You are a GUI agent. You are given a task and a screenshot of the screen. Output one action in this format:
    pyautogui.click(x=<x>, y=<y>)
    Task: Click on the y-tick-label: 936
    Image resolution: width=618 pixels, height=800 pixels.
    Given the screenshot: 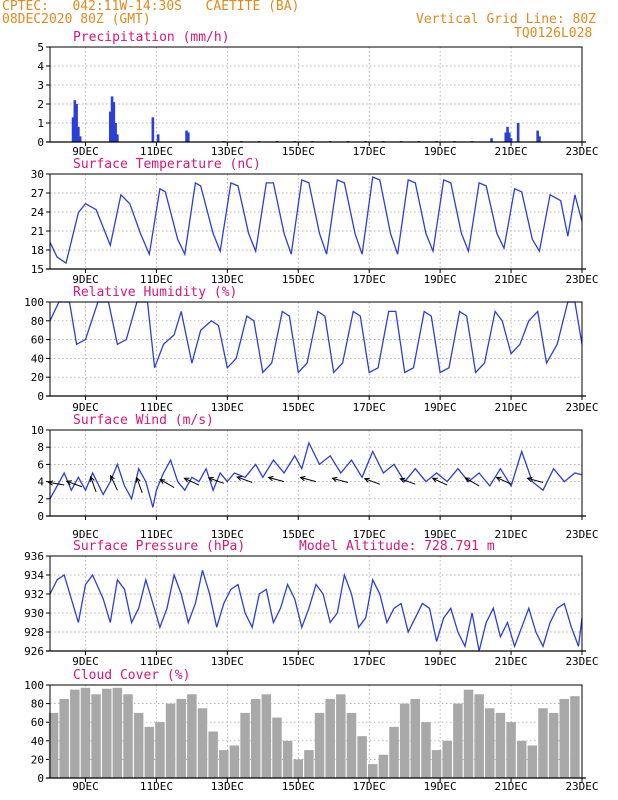 What is the action you would take?
    pyautogui.click(x=34, y=556)
    